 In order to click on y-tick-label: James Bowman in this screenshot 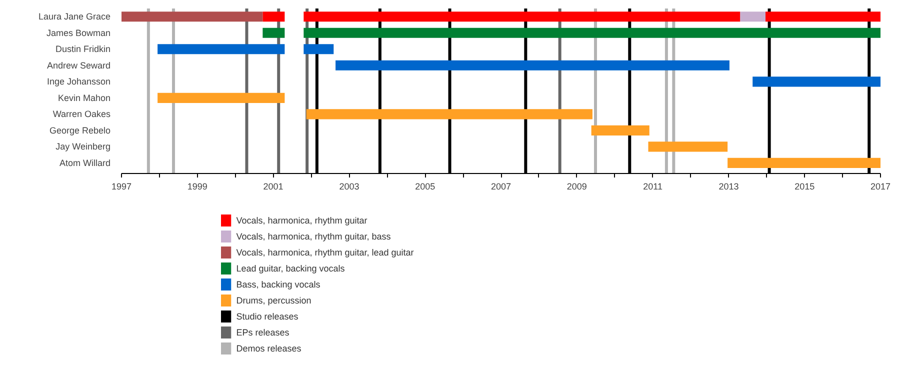, I will do `click(78, 33)`.